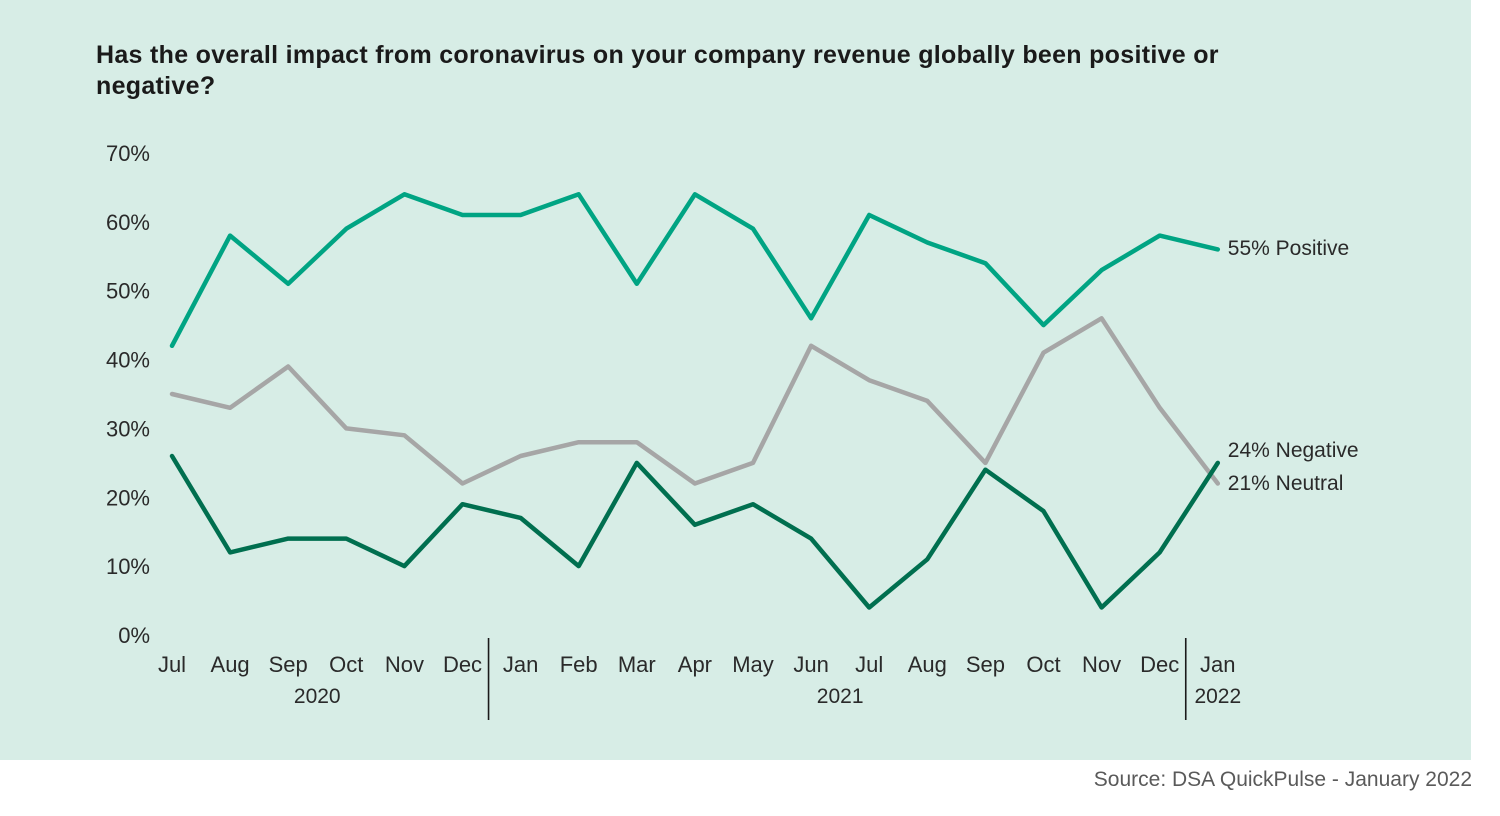 The height and width of the screenshot is (816, 1500). Describe the element at coordinates (128, 566) in the screenshot. I see `y-tick-label: 10%` at that location.